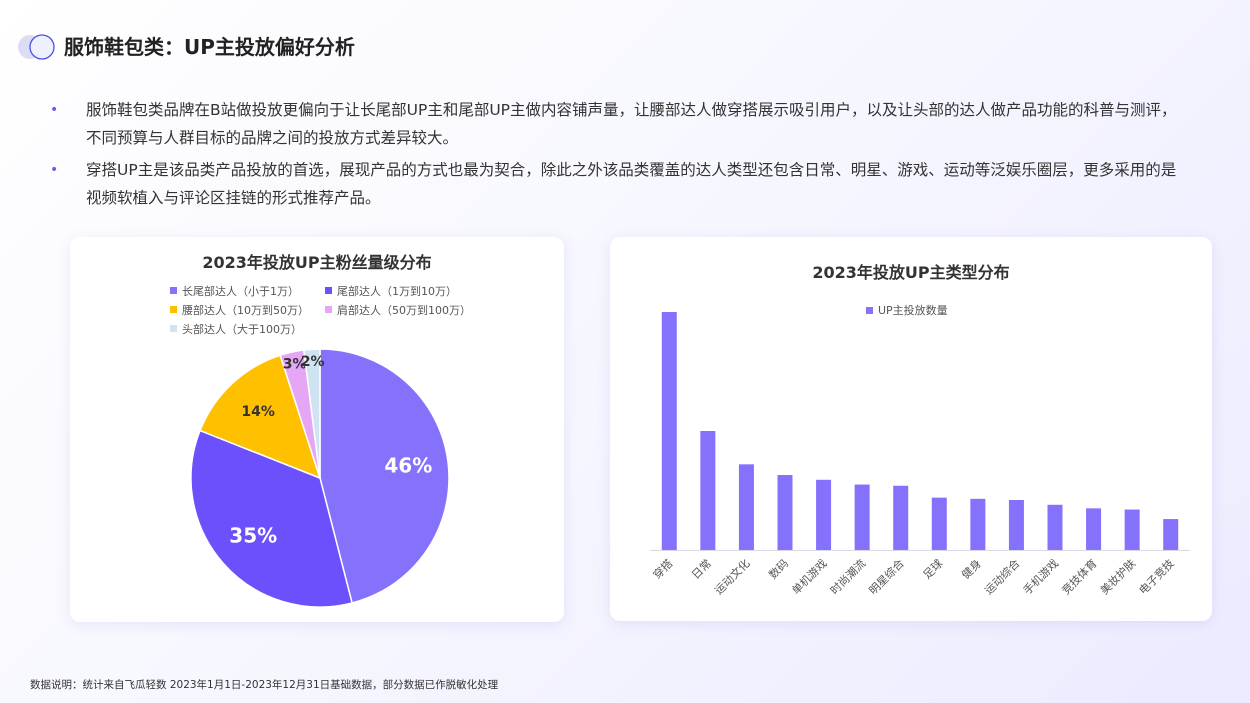 The height and width of the screenshot is (703, 1250). I want to click on x-tick-label: 手机游戏, so click(1040, 576).